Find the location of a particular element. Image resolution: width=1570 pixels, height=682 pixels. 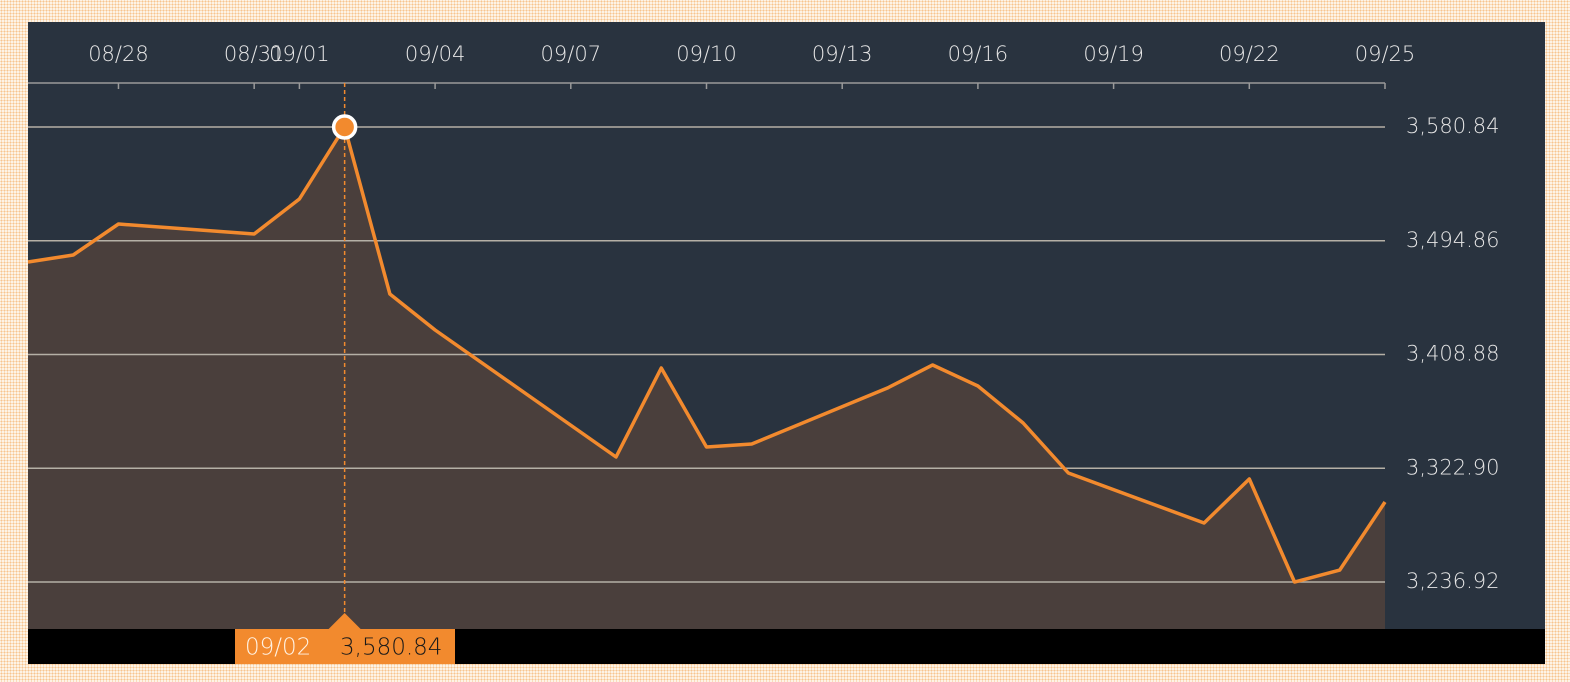

highlight-point is located at coordinates (344, 127).